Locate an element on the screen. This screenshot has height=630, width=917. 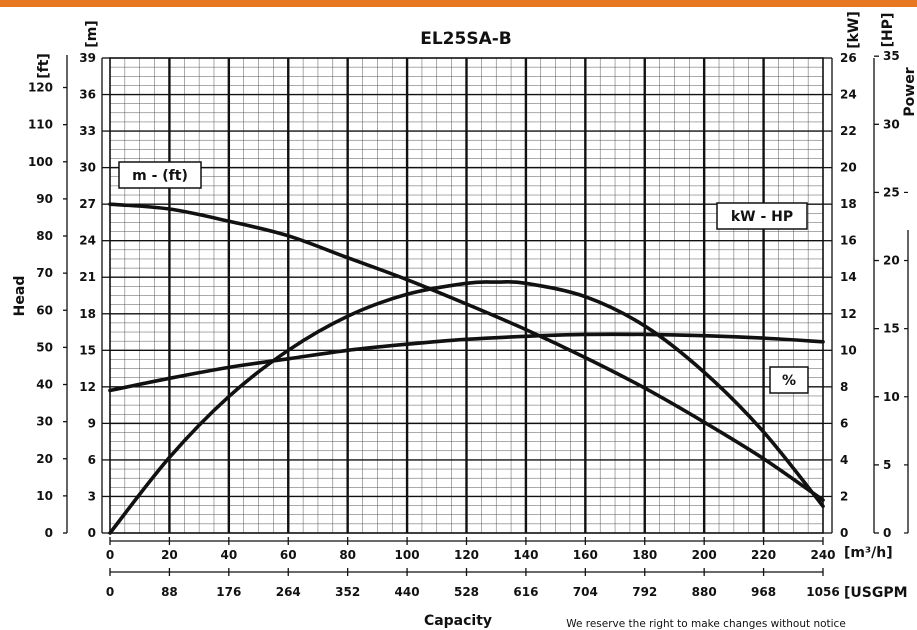
x-tick-label: 0 is located at coordinates (110, 555).